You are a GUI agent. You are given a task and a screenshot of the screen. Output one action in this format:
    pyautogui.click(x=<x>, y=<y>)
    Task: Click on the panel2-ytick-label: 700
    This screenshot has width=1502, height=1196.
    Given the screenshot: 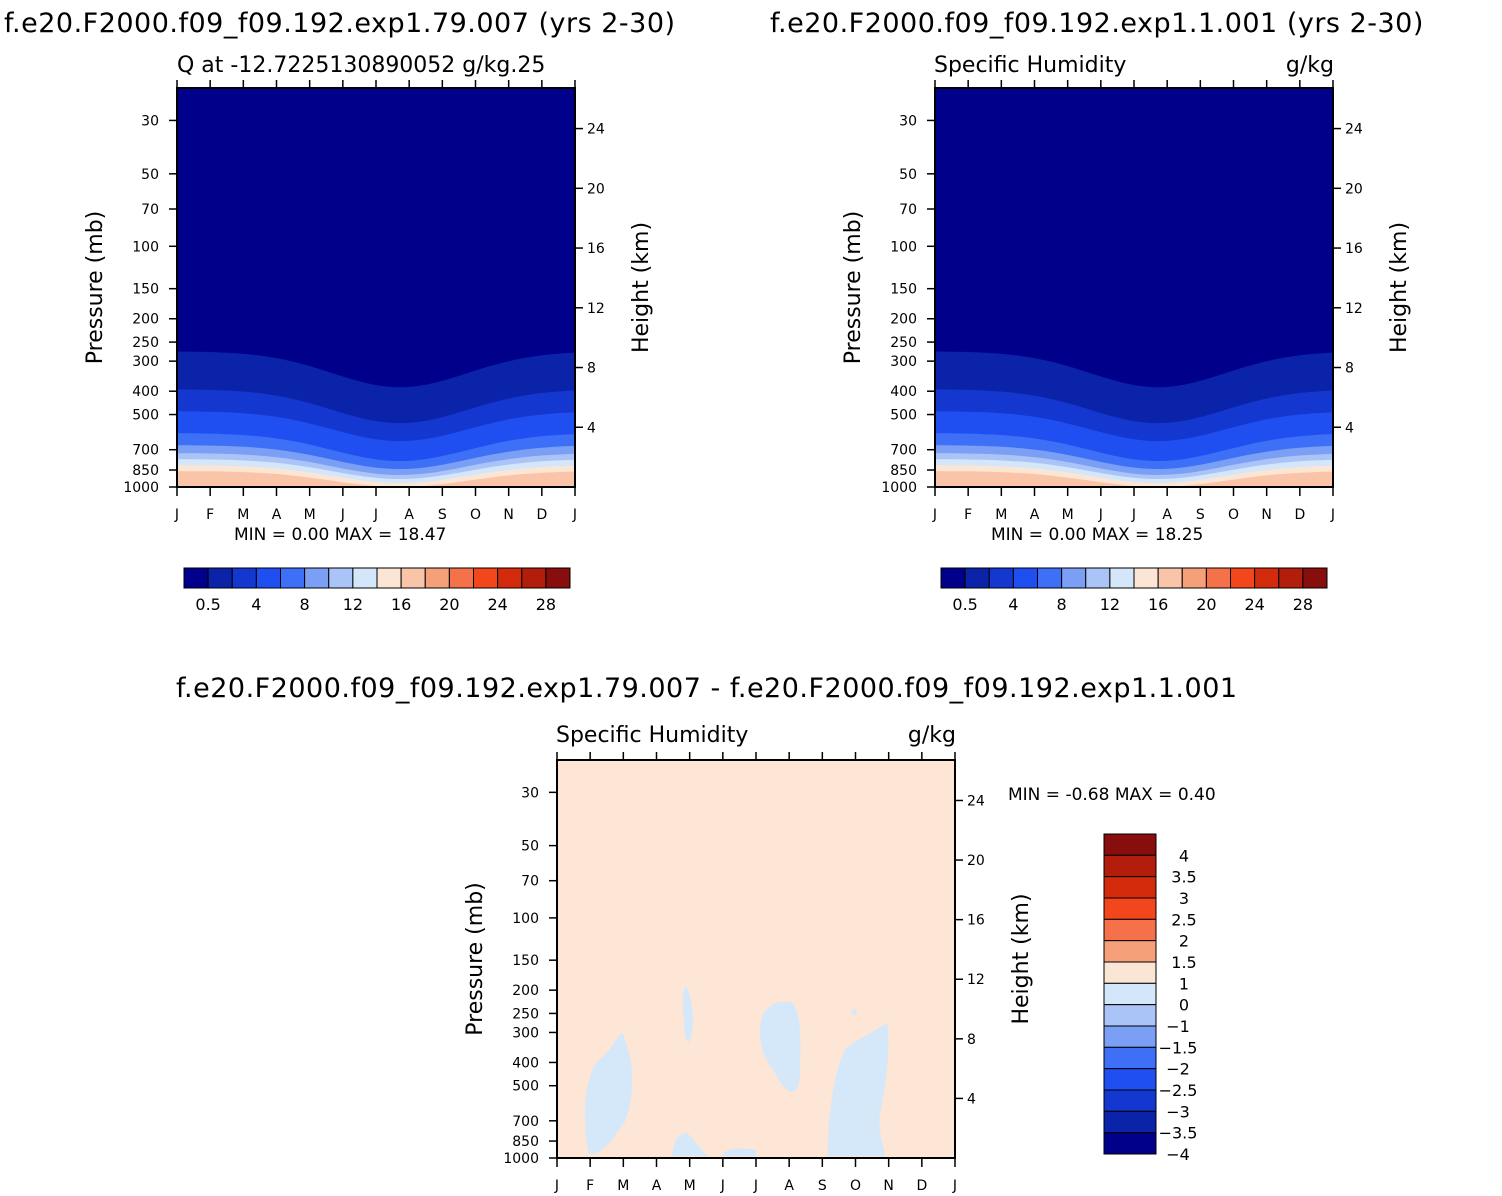 What is the action you would take?
    pyautogui.click(x=903, y=451)
    